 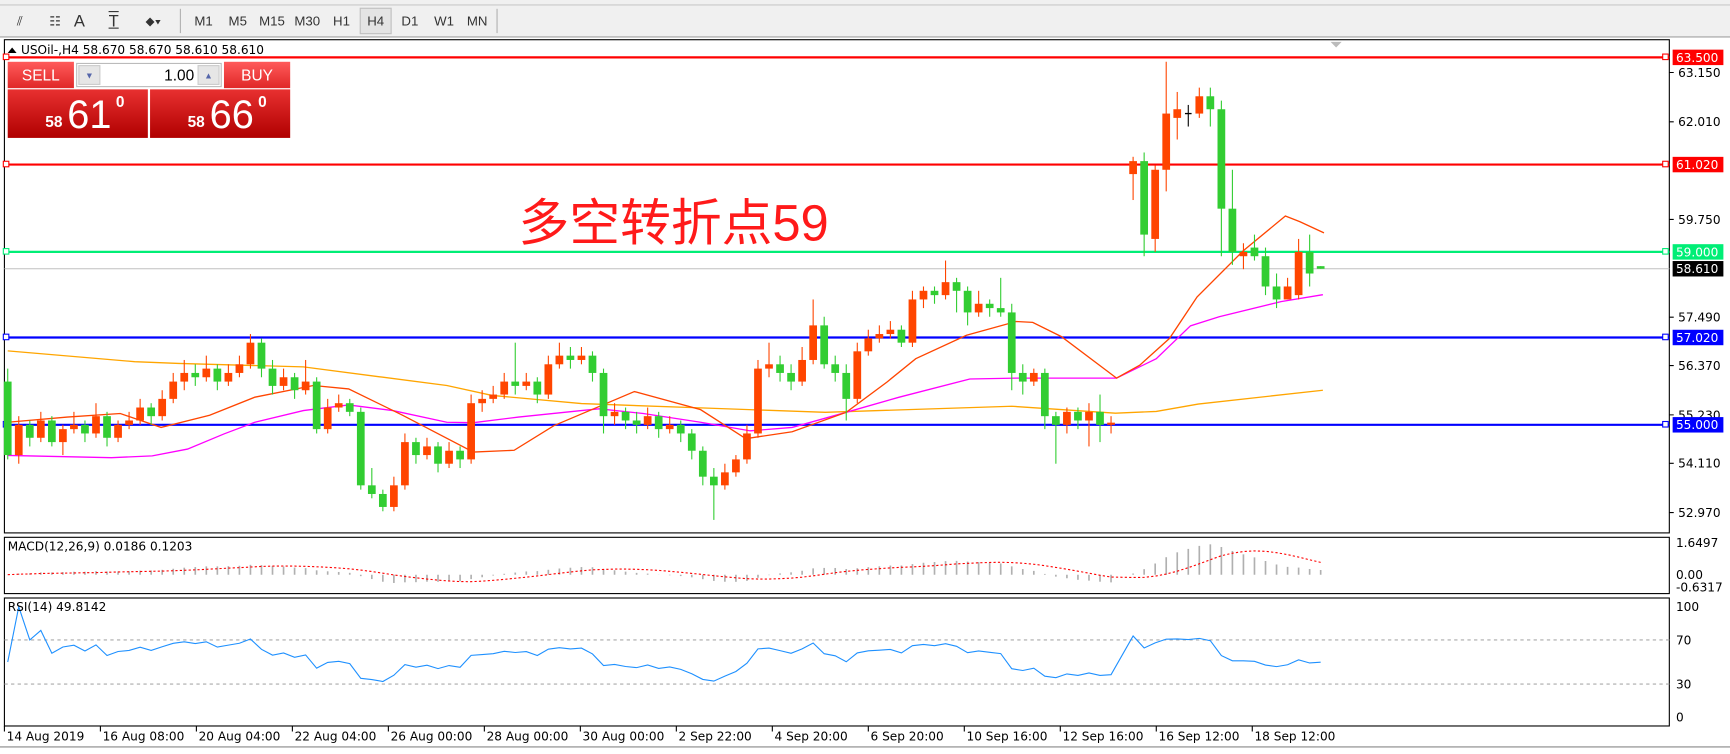 I want to click on timeframe-h4-button: H4, so click(x=375, y=21).